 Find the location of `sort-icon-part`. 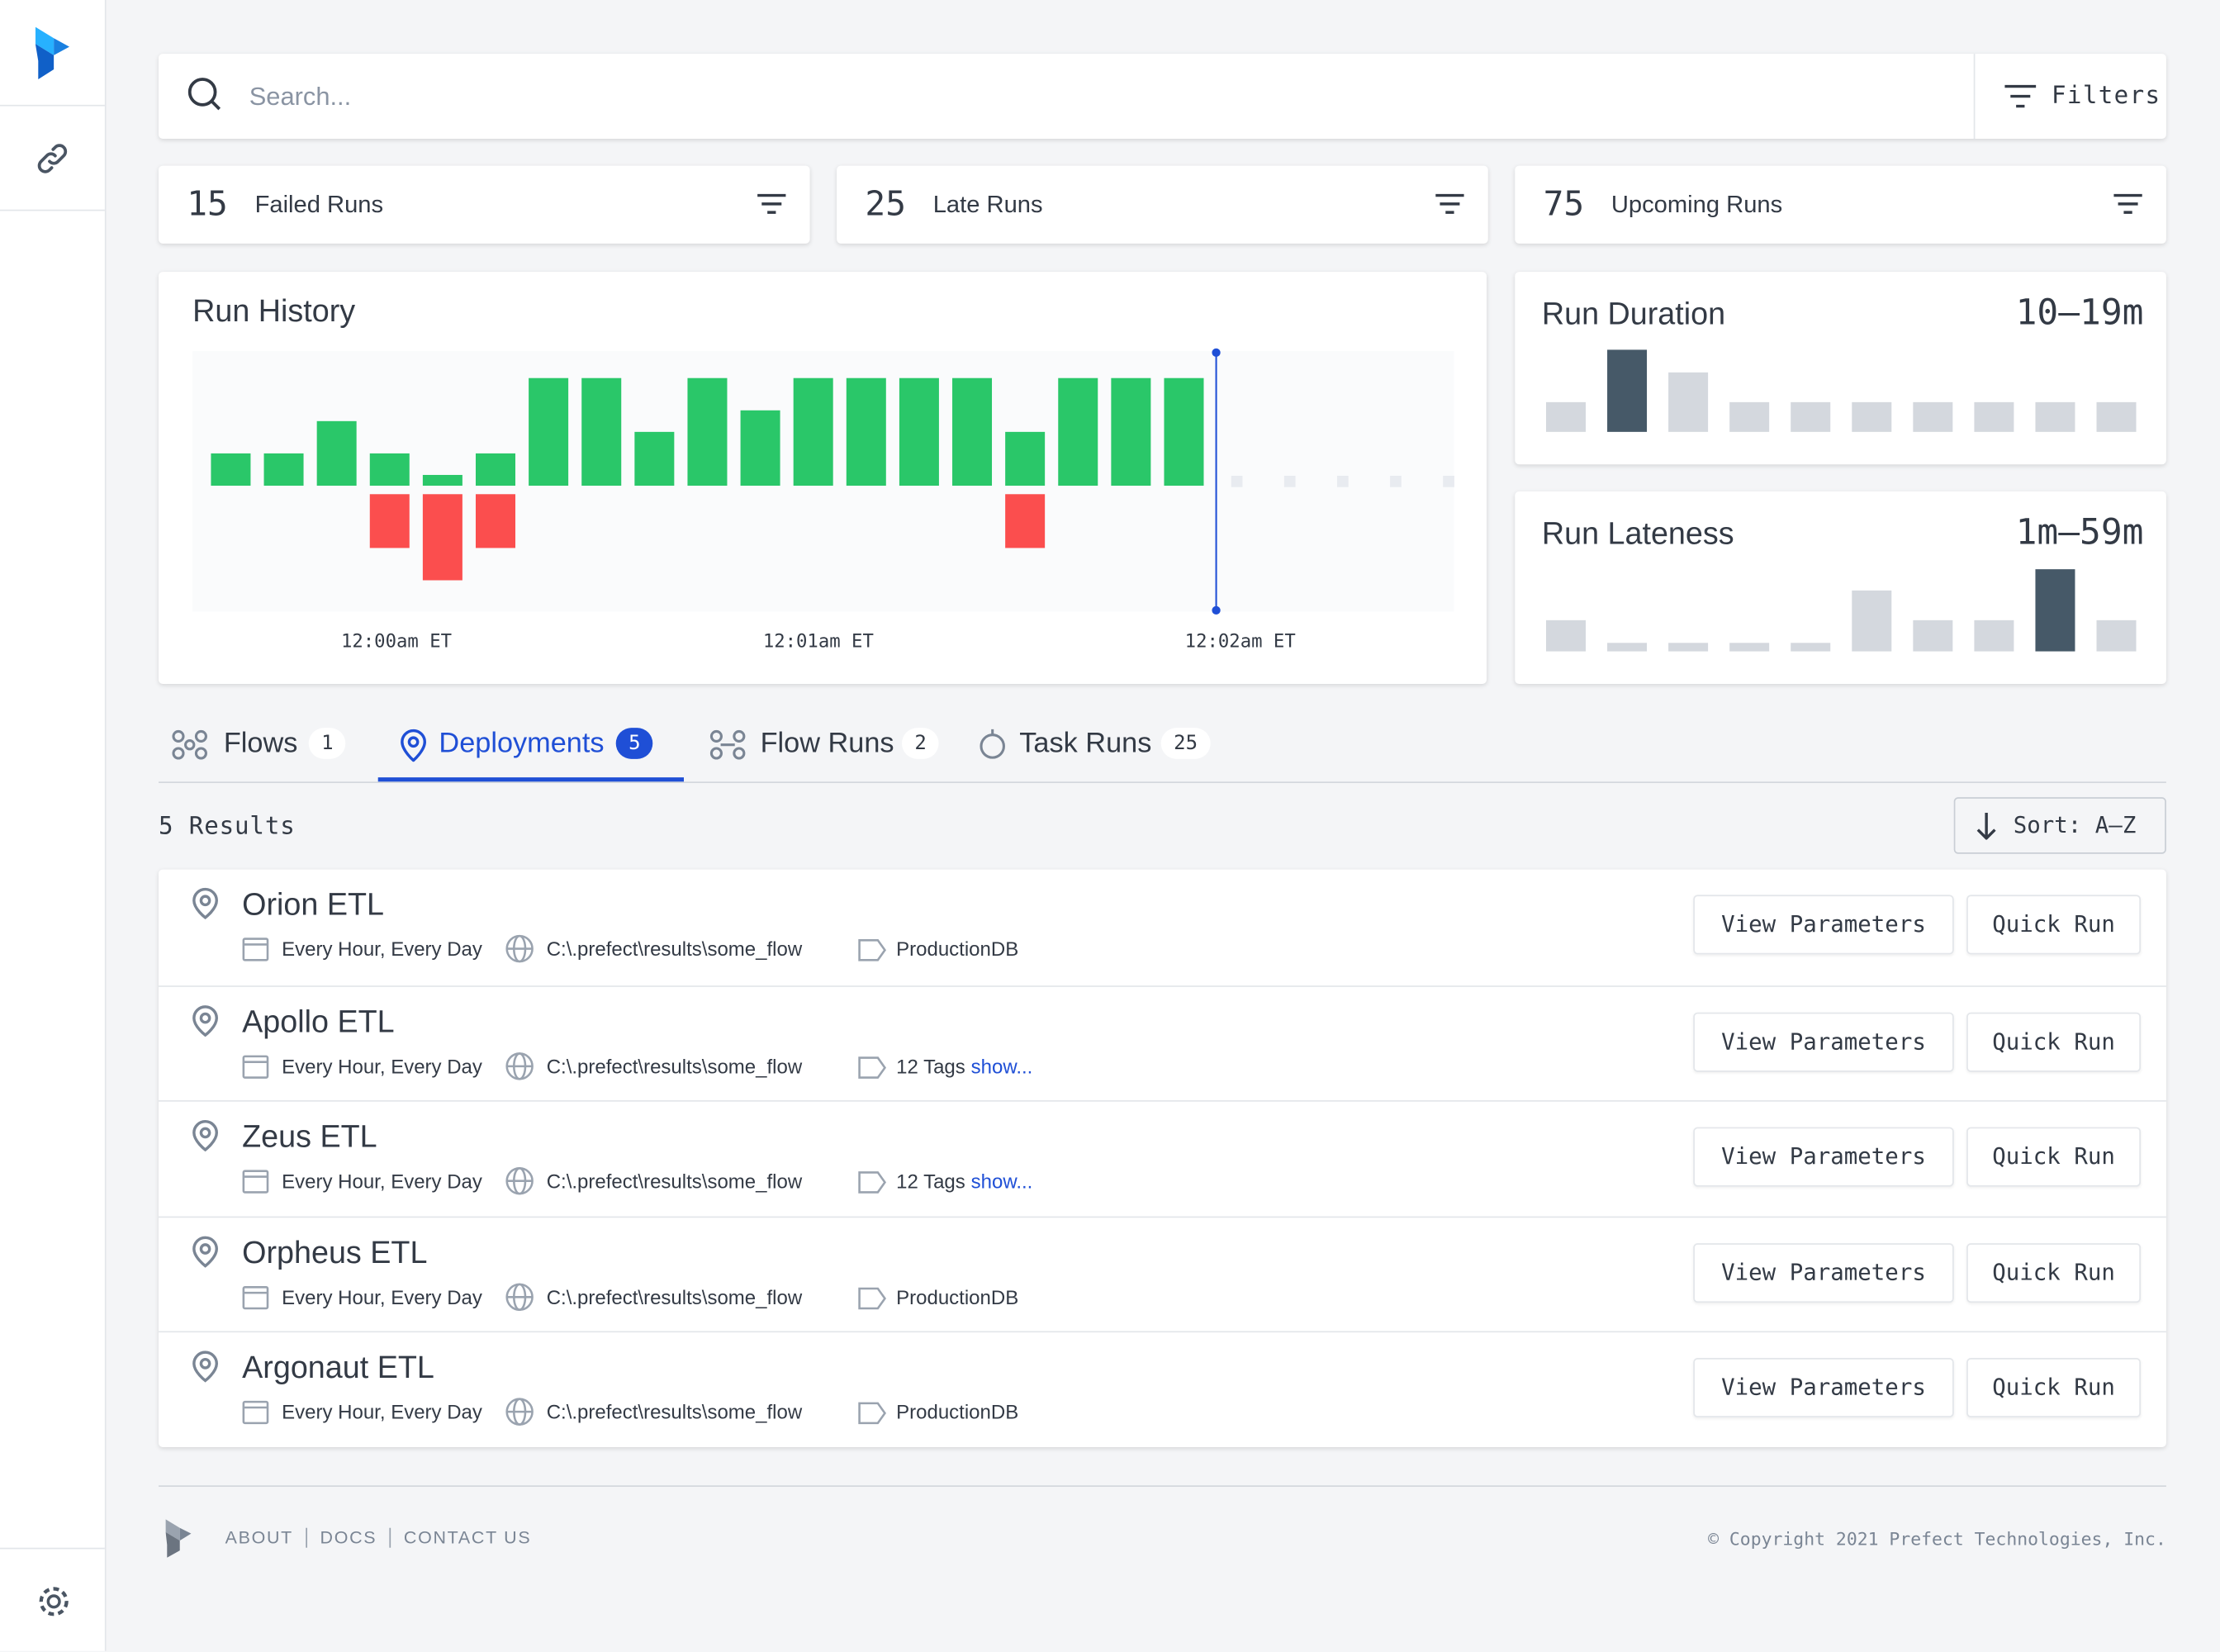

sort-icon-part is located at coordinates (1986, 826).